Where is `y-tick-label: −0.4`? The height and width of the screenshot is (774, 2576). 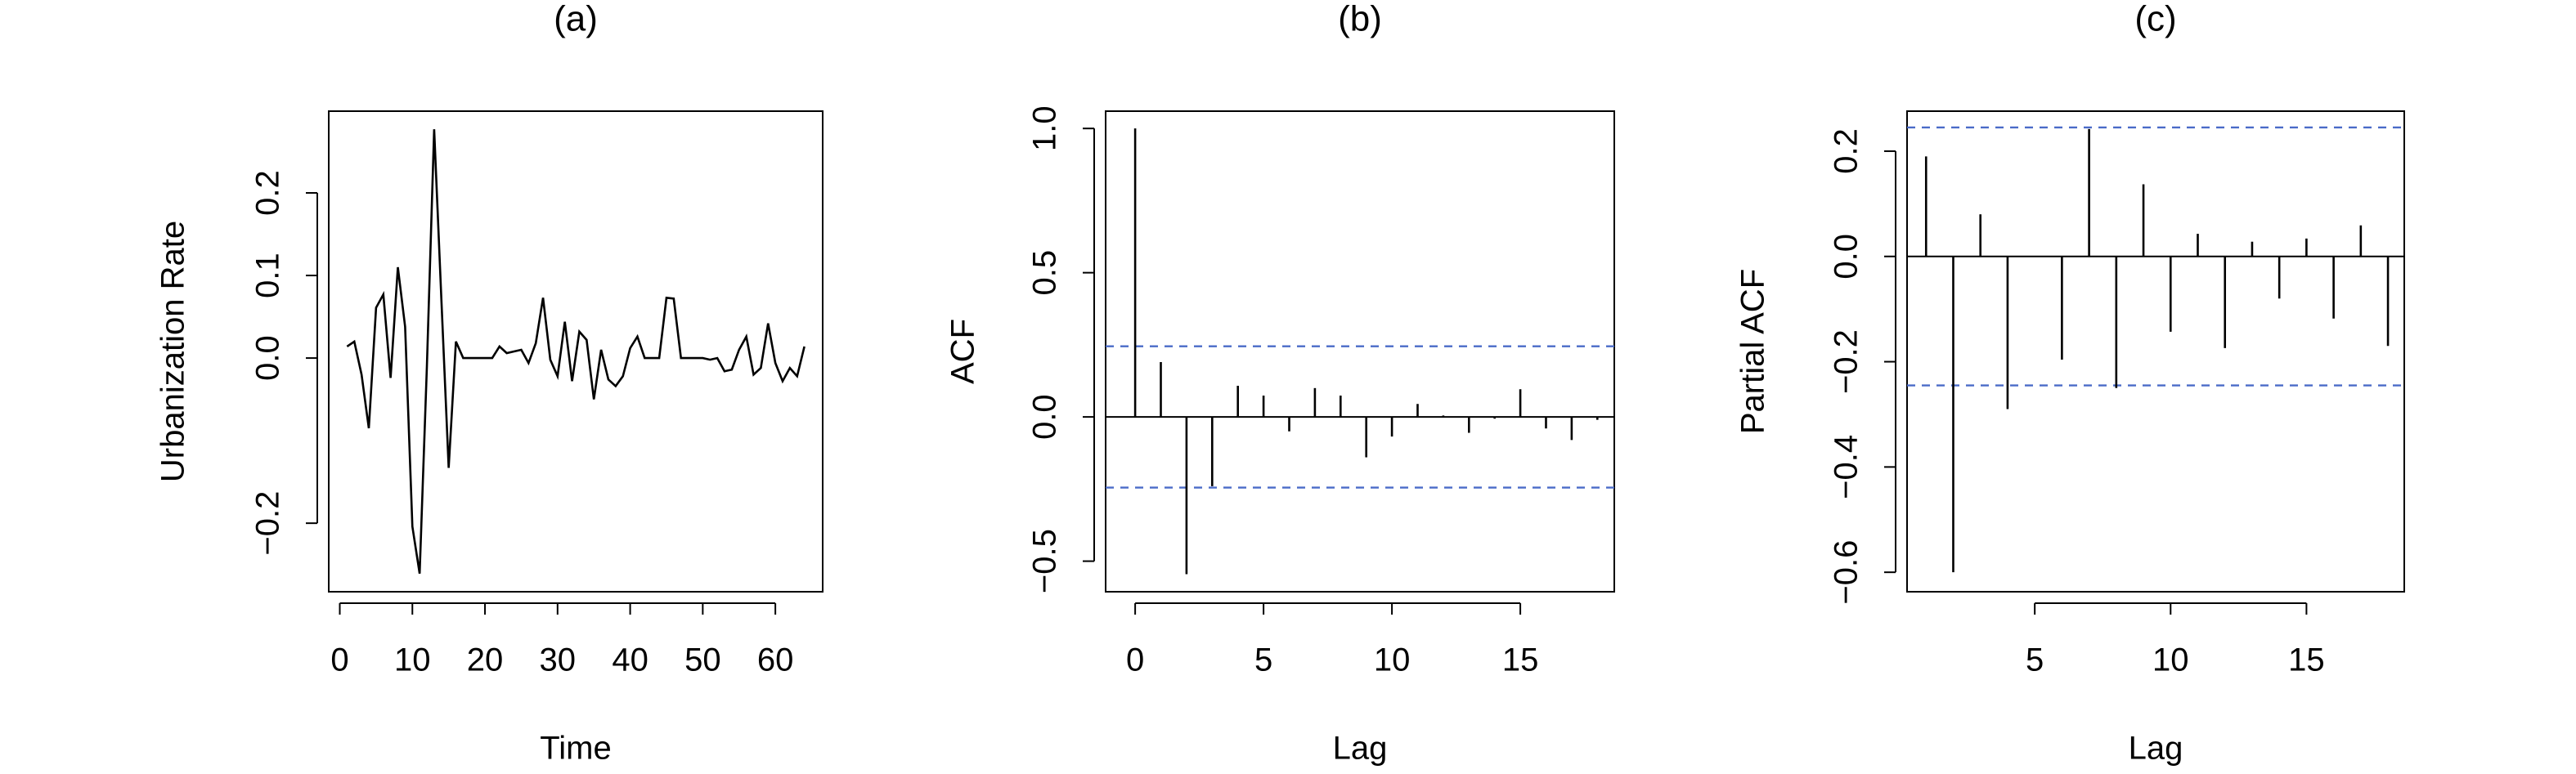 y-tick-label: −0.4 is located at coordinates (1847, 467).